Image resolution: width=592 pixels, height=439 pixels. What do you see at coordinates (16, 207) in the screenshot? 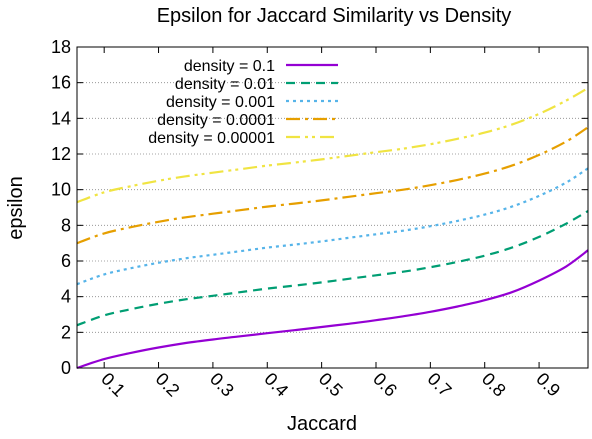
I see `y-axis-label: epsilon` at bounding box center [16, 207].